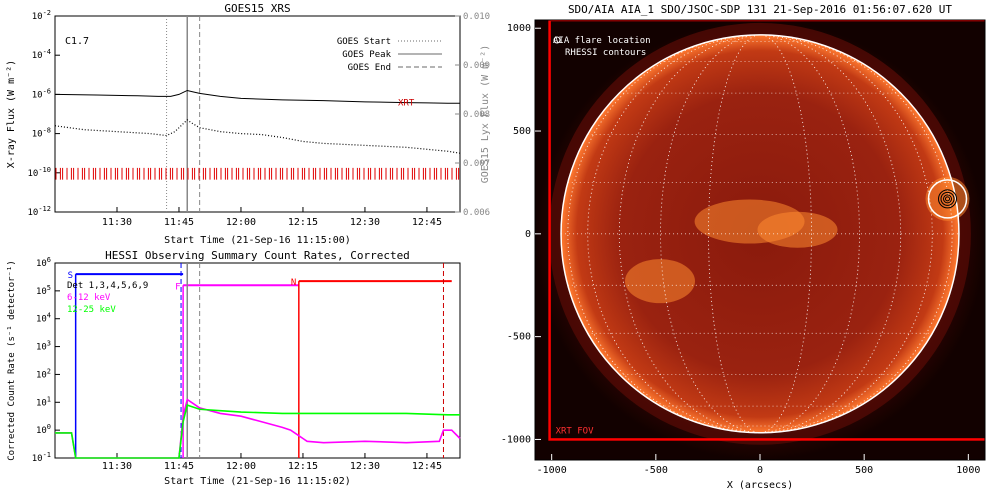 This screenshot has width=1000, height=500. What do you see at coordinates (257, 481) in the screenshot?
I see `hessi-xlabel: Start Time (21-Sep-16 11:15:02)` at bounding box center [257, 481].